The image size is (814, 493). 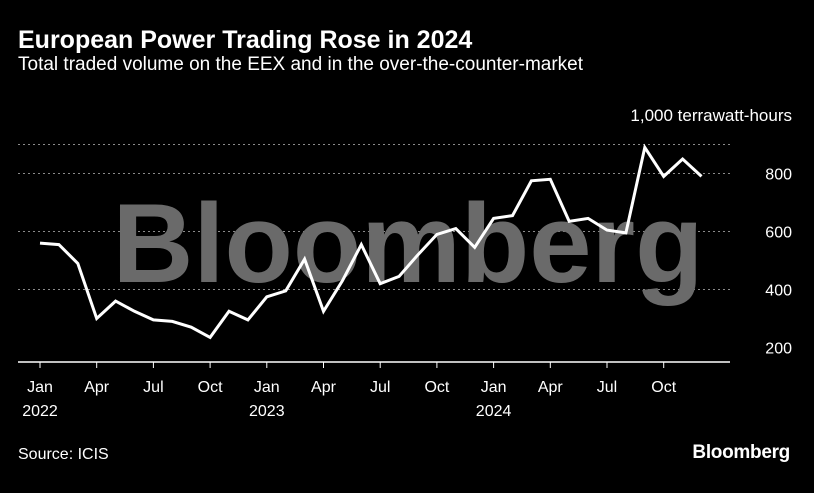 What do you see at coordinates (778, 262) in the screenshot?
I see `y-axis-ticks: 200 400 600 800` at bounding box center [778, 262].